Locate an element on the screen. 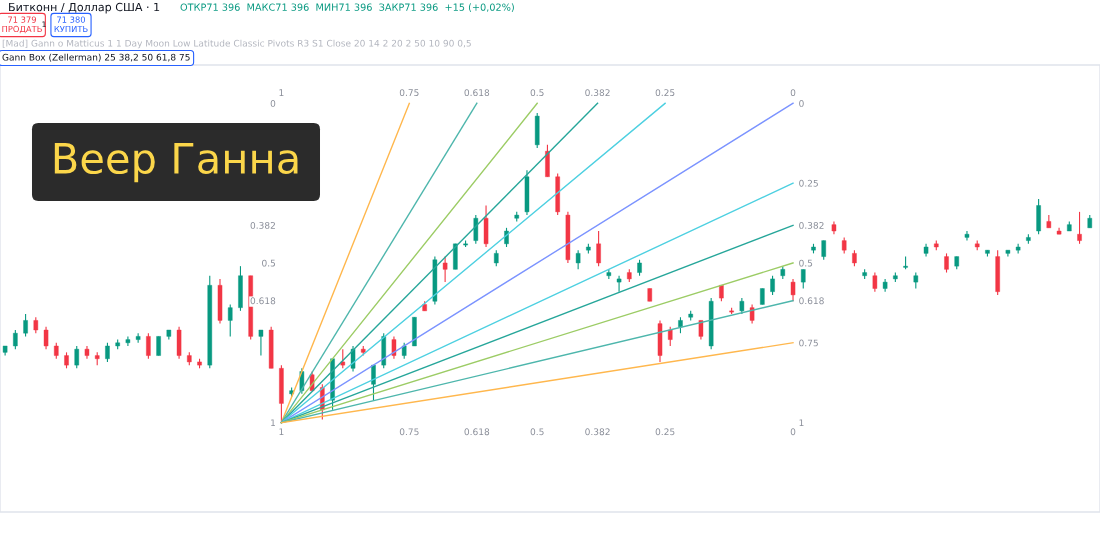 Image resolution: width=1100 pixels, height=535 pixels. text: 71 379 ПРОДАТЬ is located at coordinates (22, 25).